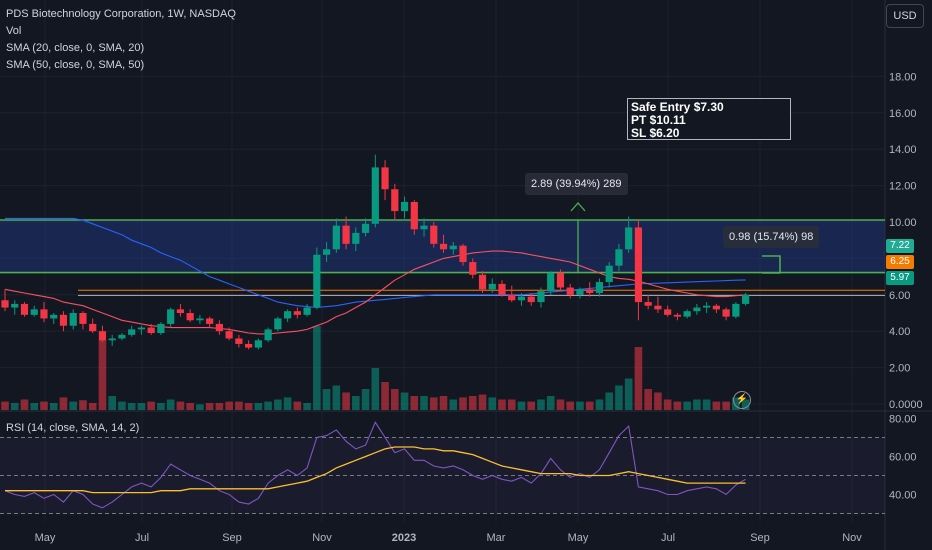  What do you see at coordinates (709, 119) in the screenshot?
I see `trade-note: Safe Entry $7.30 PT $10.11 SL $6.20` at bounding box center [709, 119].